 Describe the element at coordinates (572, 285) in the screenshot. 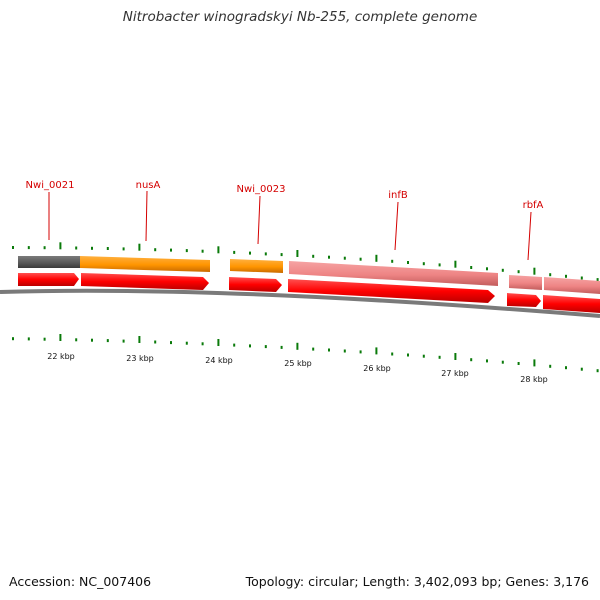

I see `feature-band-next` at that location.